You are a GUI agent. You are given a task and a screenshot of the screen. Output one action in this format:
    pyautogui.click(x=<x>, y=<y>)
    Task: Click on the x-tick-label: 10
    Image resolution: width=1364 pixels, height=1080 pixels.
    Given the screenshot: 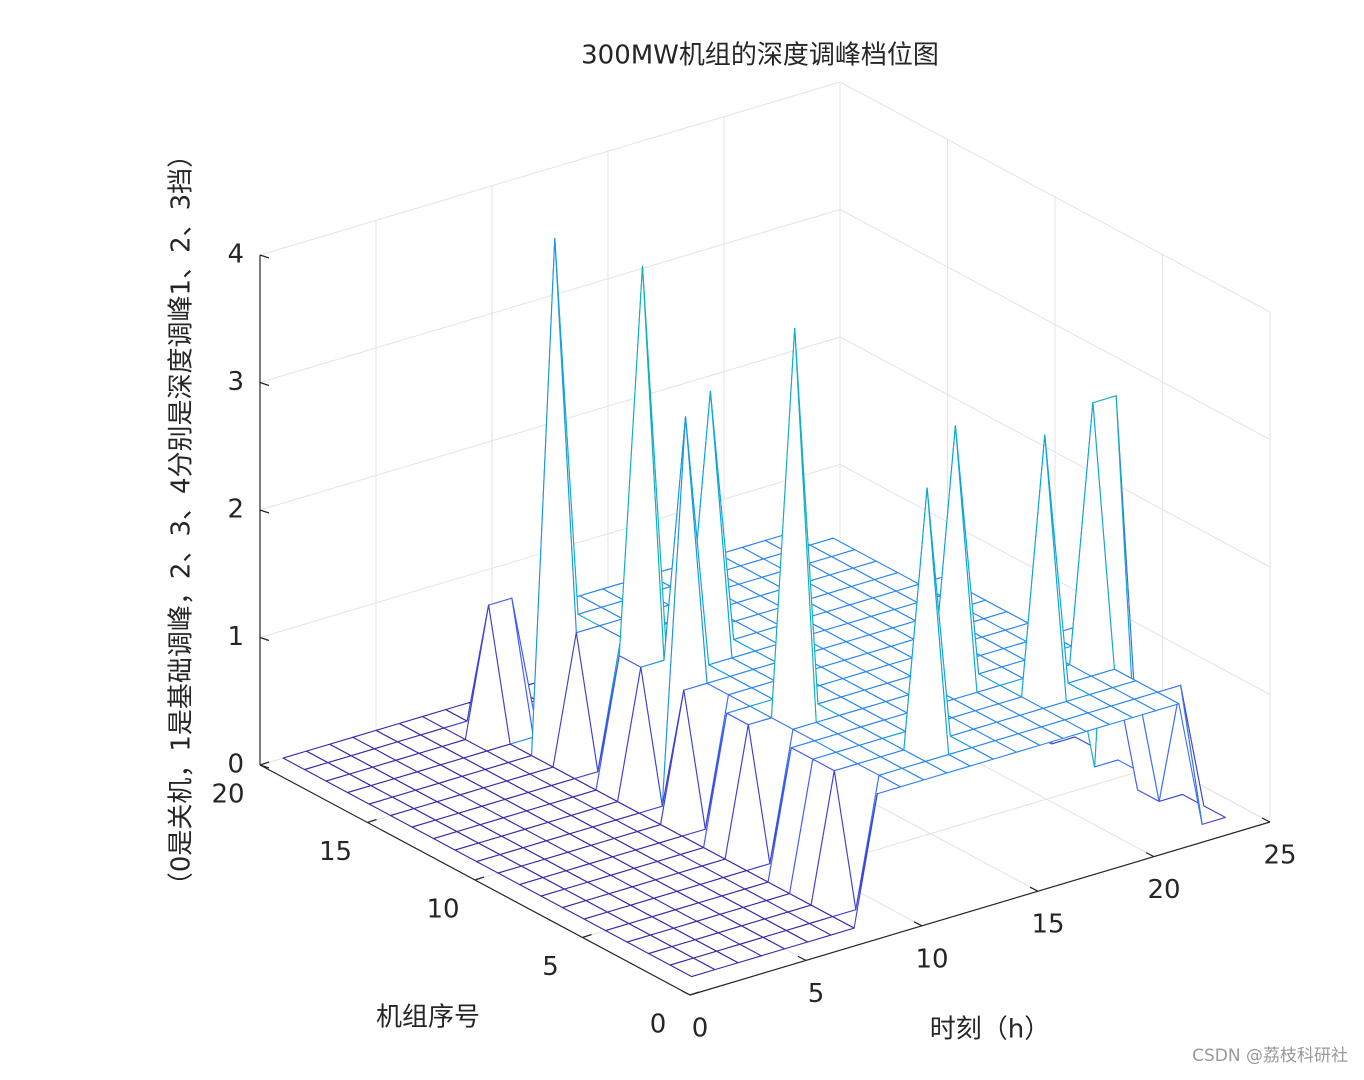 What is the action you would take?
    pyautogui.click(x=931, y=959)
    